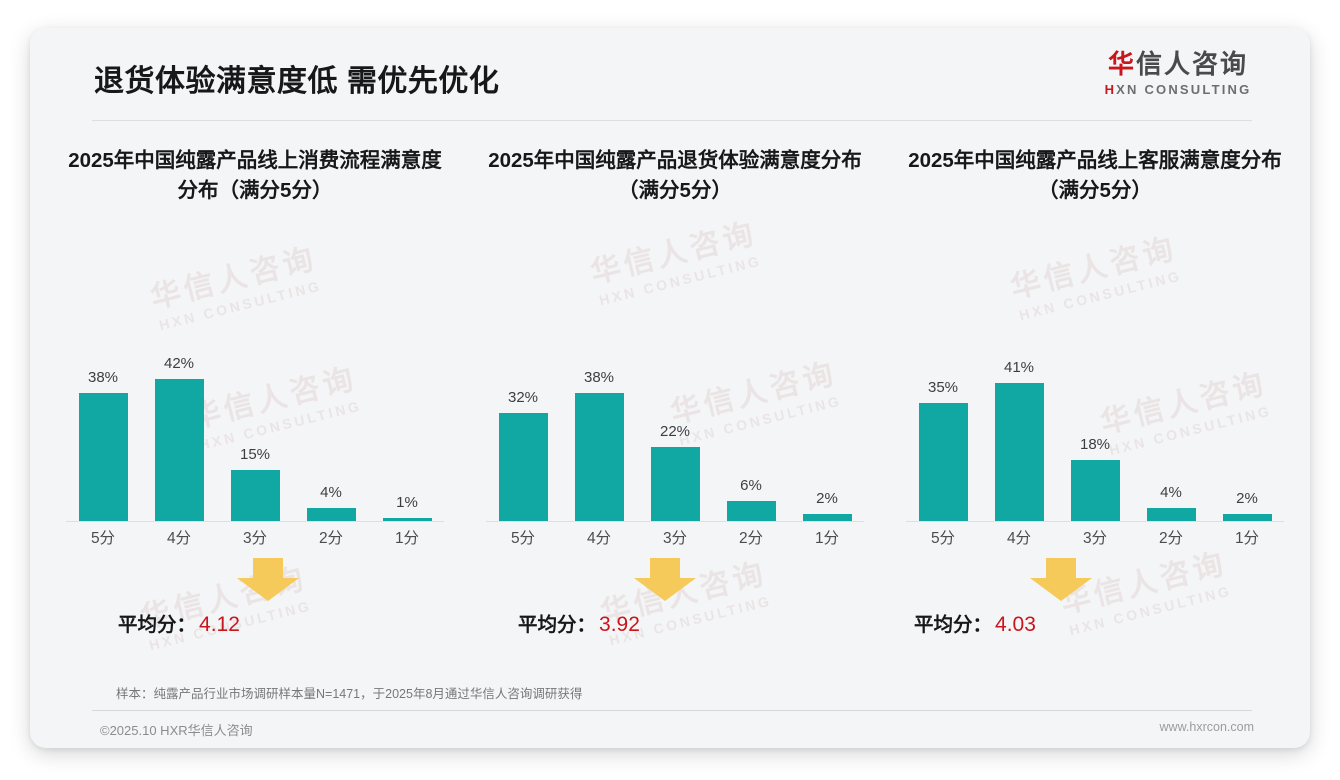 The height and width of the screenshot is (780, 1340). I want to click on bar-item: 22%, so click(675, 421).